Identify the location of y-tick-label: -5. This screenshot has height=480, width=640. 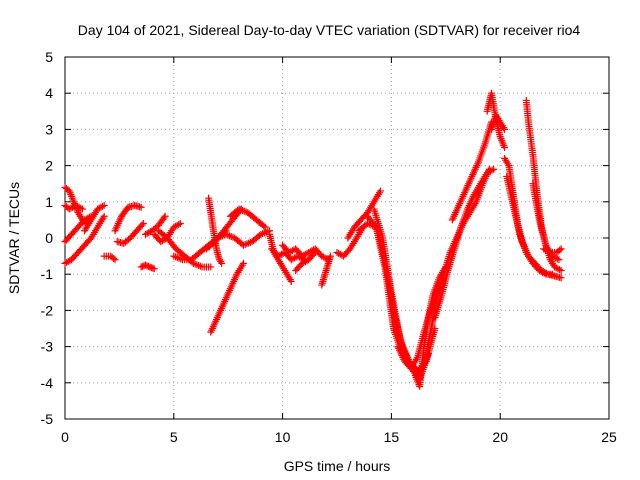
(47, 419).